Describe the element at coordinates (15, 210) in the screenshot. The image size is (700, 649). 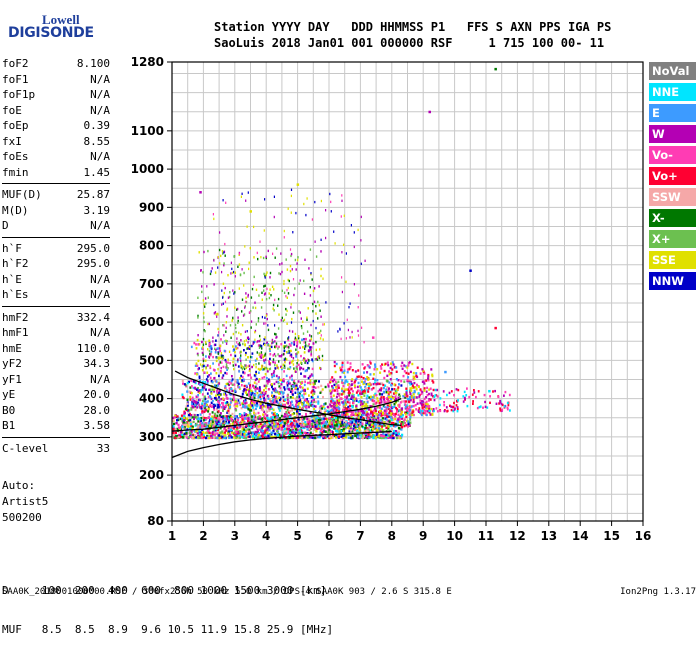
I see `param-name: M(D)` at that location.